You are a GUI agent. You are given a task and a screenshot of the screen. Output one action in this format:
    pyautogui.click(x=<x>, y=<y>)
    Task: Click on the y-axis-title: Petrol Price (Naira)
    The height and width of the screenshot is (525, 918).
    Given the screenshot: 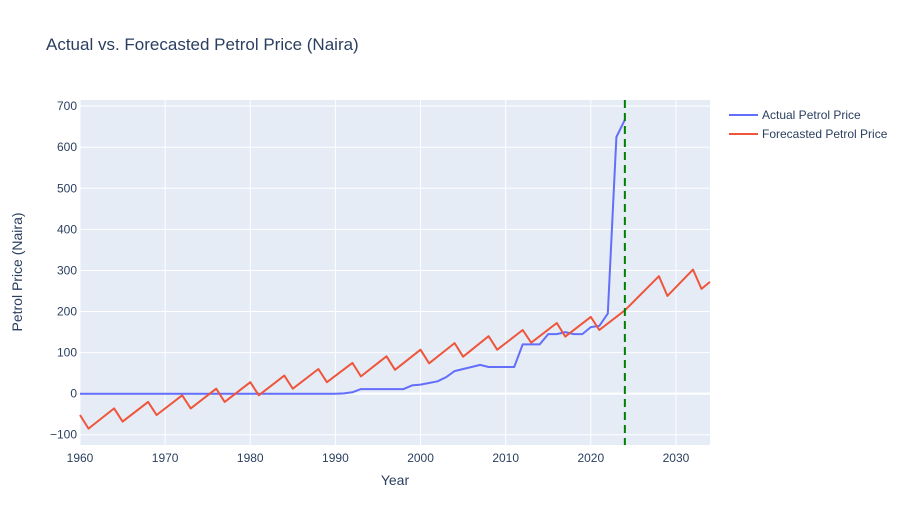 What is the action you would take?
    pyautogui.click(x=17, y=271)
    